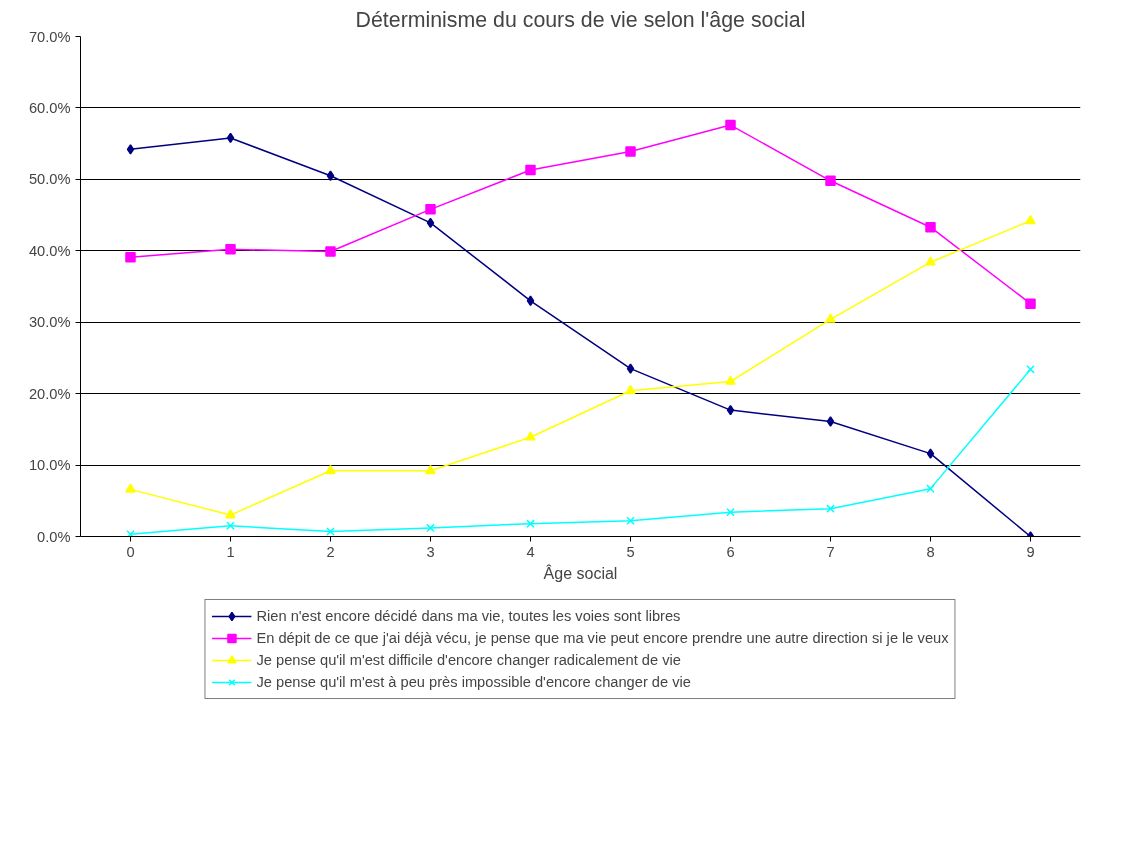  I want to click on x-tick-label: 4, so click(530, 551).